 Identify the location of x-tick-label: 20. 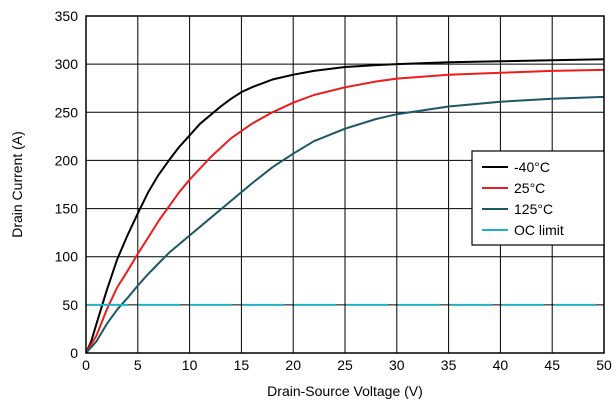
(293, 365).